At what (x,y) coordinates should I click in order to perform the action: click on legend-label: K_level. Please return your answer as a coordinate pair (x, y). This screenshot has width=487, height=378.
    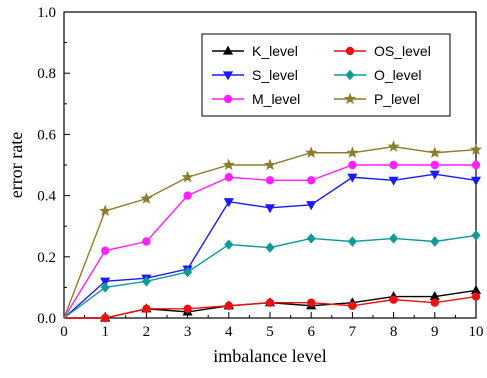
    Looking at the image, I should click on (275, 51).